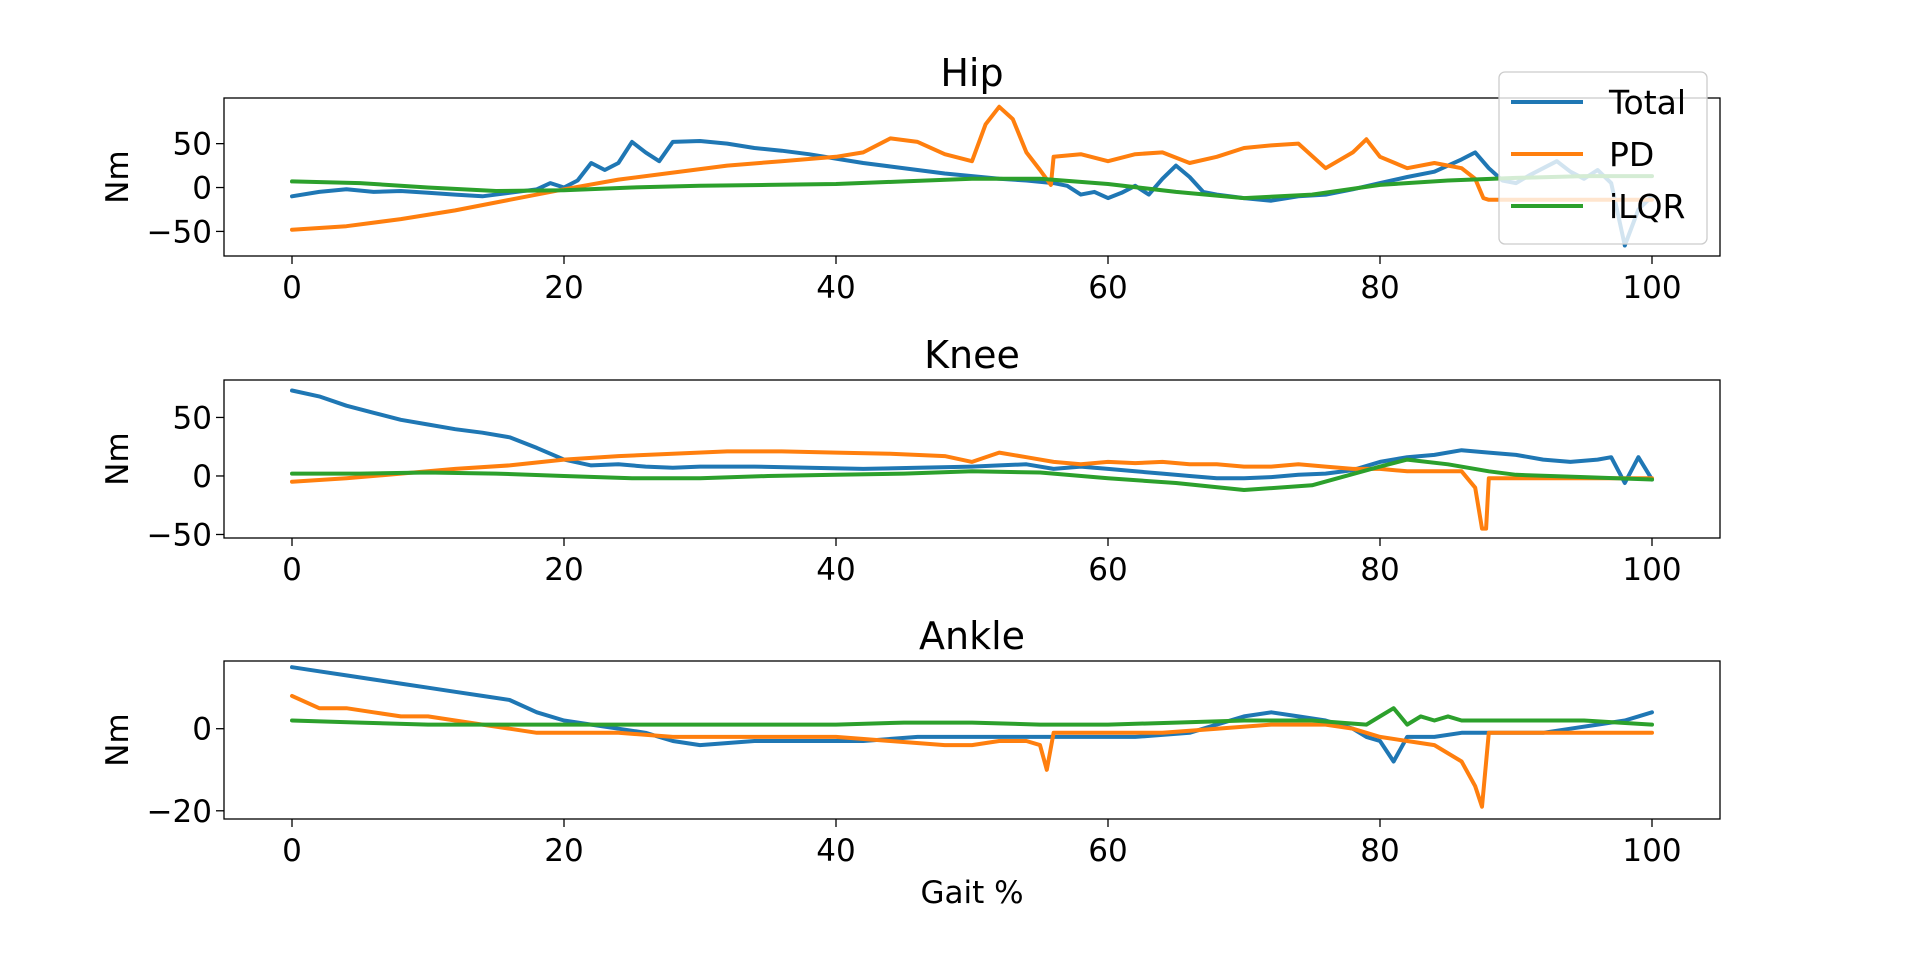 This screenshot has height=968, width=1920. What do you see at coordinates (118, 176) in the screenshot?
I see `hip-y-axis-label: Nm` at bounding box center [118, 176].